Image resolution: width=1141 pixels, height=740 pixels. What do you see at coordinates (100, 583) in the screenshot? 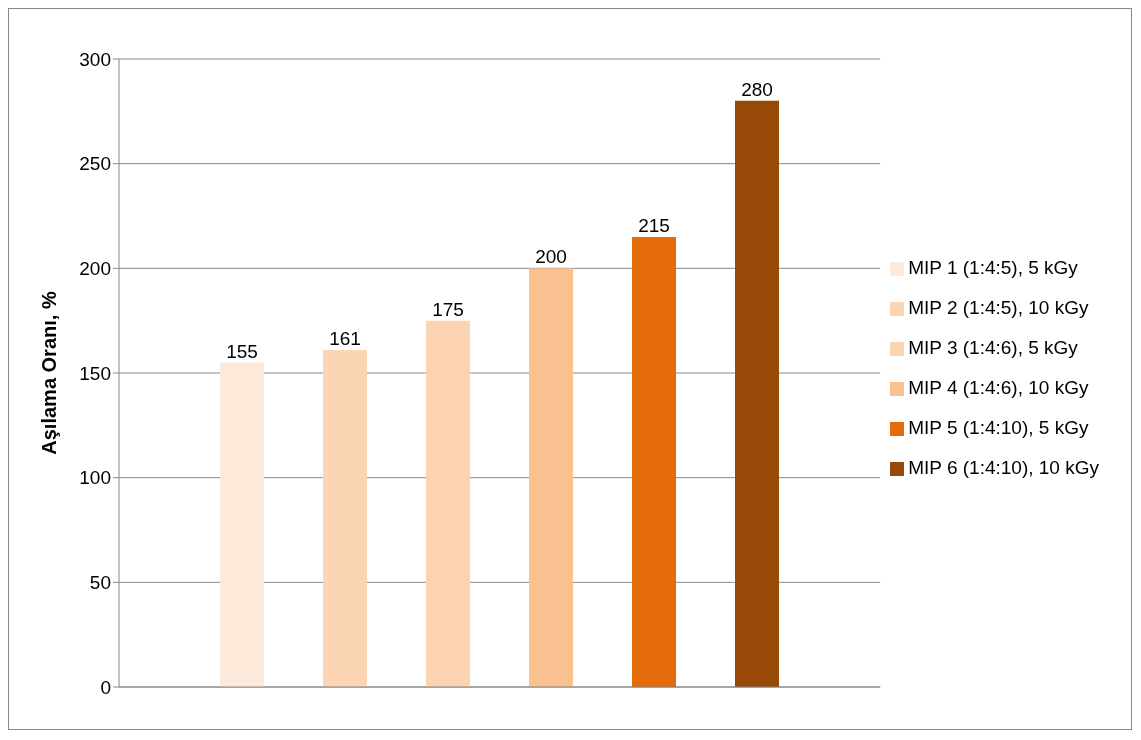
I see `y-tick-label: 50` at bounding box center [100, 583].